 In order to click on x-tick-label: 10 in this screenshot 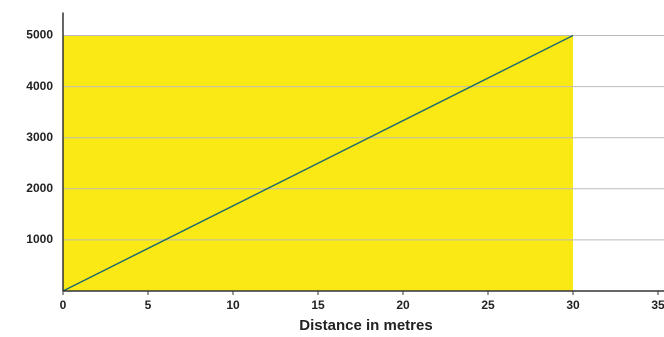, I will do `click(233, 305)`.